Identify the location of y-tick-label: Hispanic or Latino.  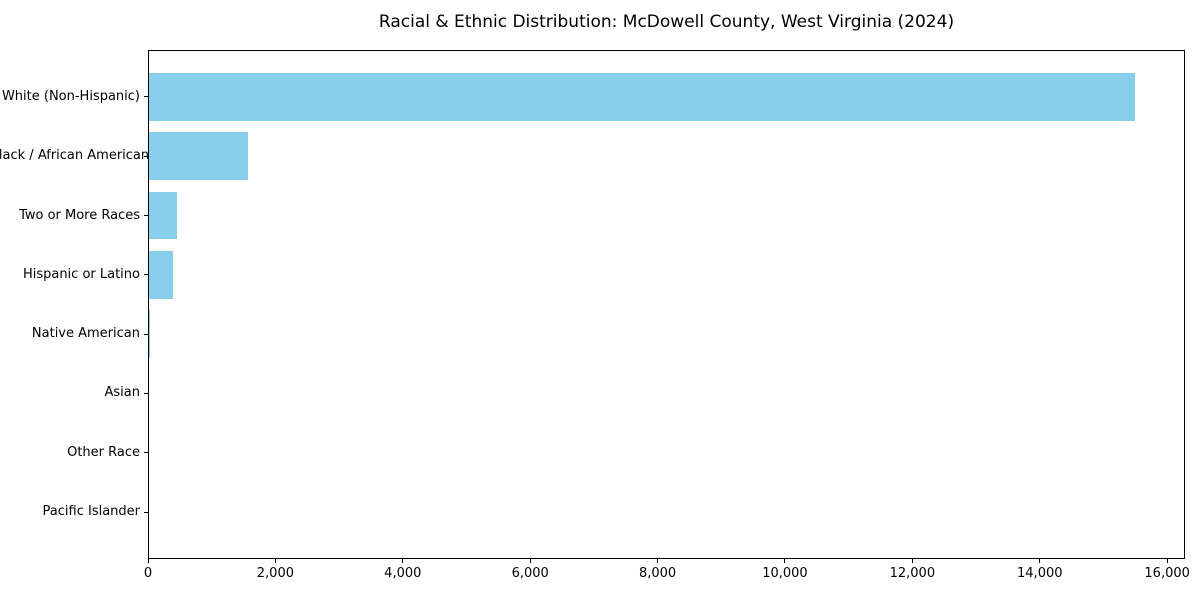
(81, 274).